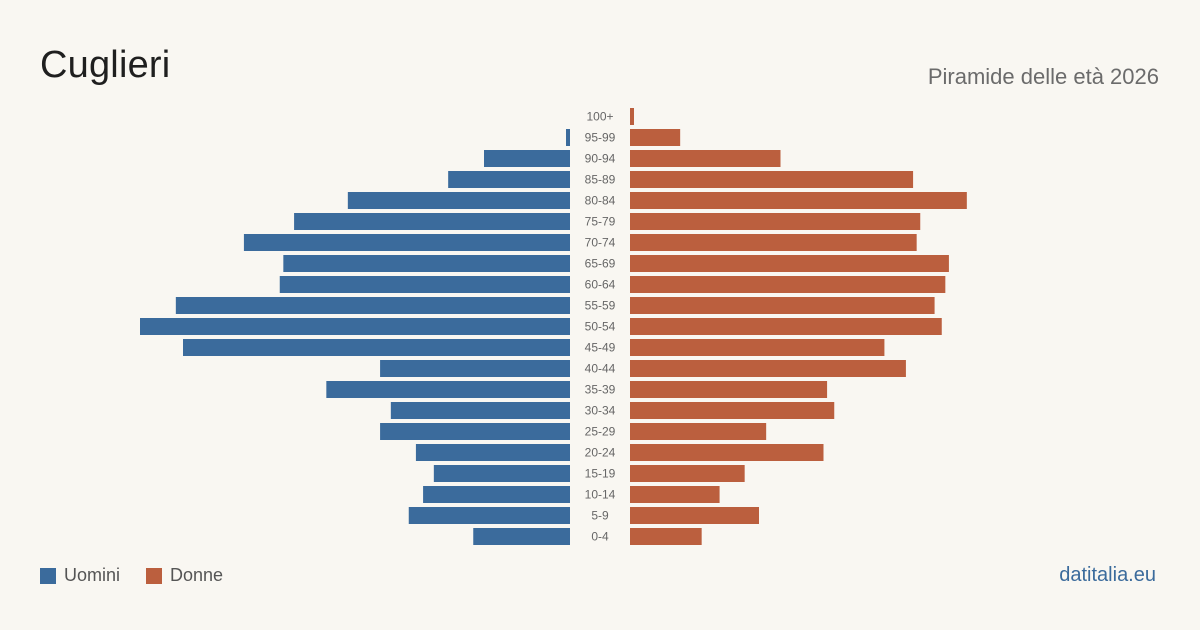 The image size is (1200, 630). What do you see at coordinates (600, 474) in the screenshot?
I see `age-label-15-19: 15-19` at bounding box center [600, 474].